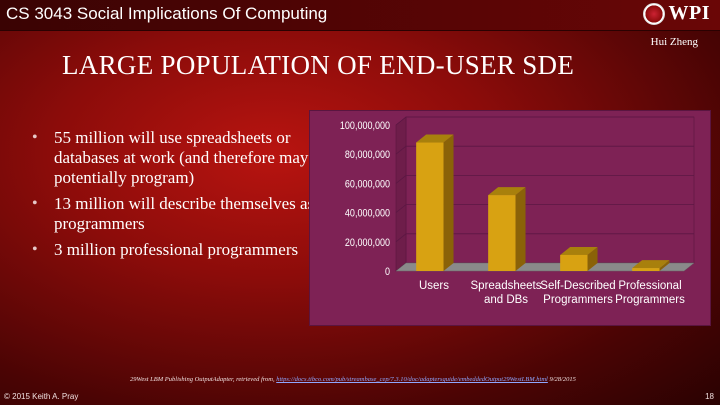 The height and width of the screenshot is (405, 720). Describe the element at coordinates (561, 379) in the screenshot. I see `source-date: 9/28/2015` at that location.